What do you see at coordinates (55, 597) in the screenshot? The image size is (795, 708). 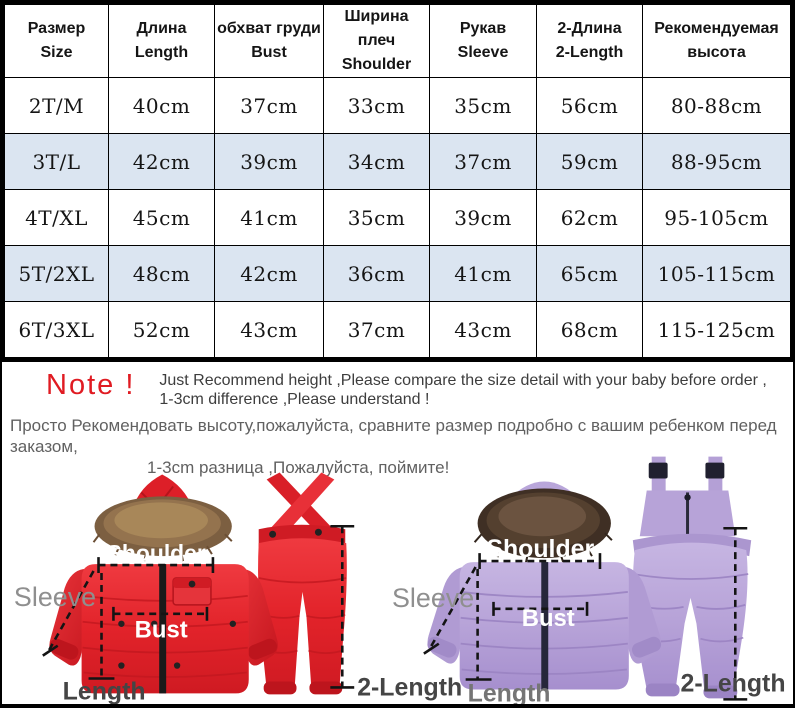 I see `sleeve-label-red: Sleeve` at bounding box center [55, 597].